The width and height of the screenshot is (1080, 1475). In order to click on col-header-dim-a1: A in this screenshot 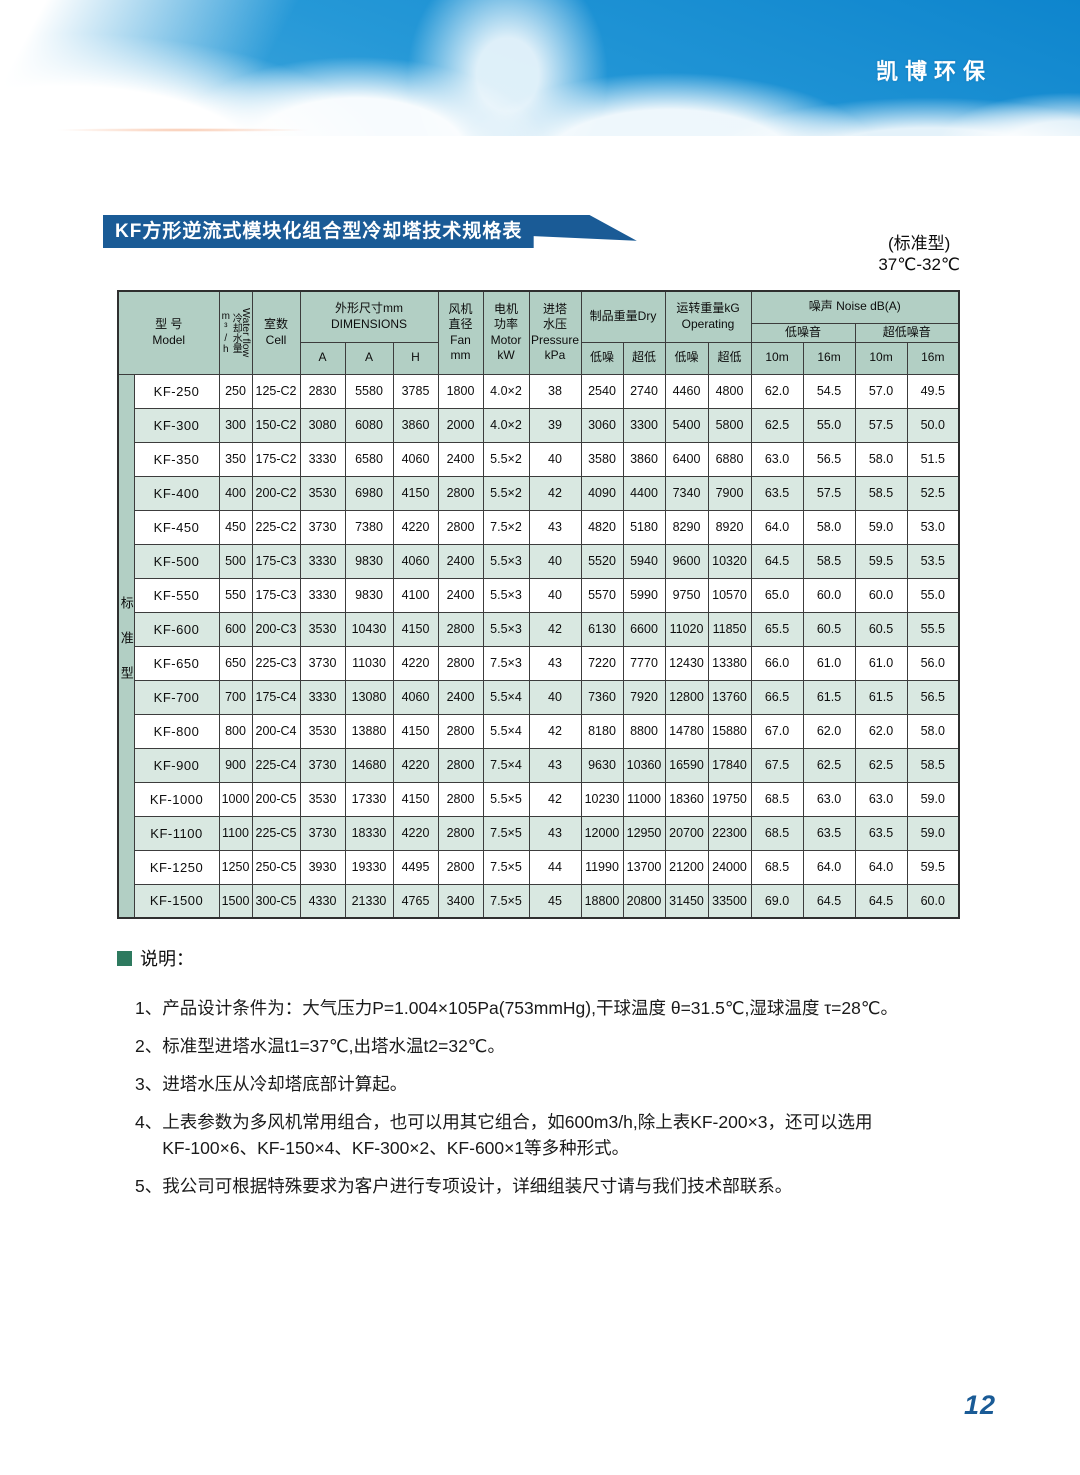, I will do `click(322, 358)`.